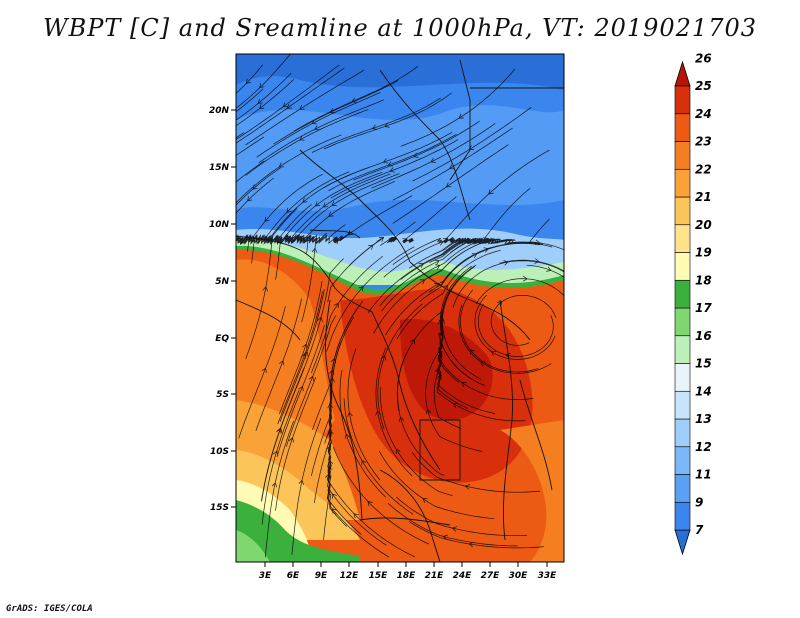 This screenshot has width=800, height=618. Describe the element at coordinates (222, 395) in the screenshot. I see `lat-label: 5S` at that location.